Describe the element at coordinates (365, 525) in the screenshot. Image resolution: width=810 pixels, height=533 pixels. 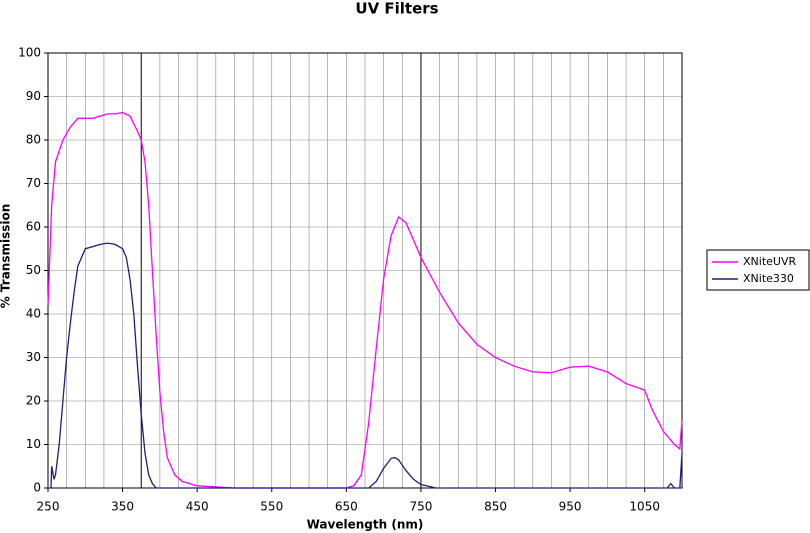
I see `x-axis-title: Wavelength (nm)` at that location.